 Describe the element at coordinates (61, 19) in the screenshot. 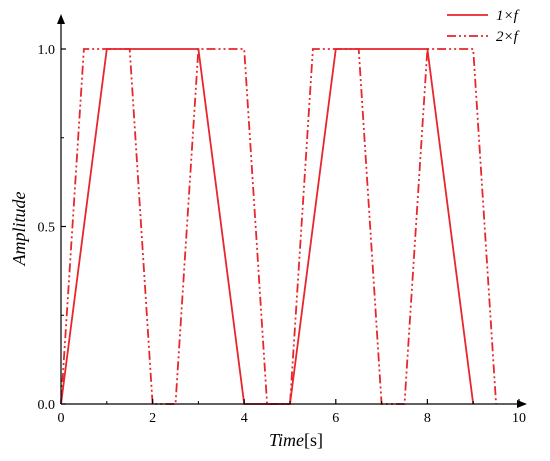

I see `y-axis-arrow` at that location.